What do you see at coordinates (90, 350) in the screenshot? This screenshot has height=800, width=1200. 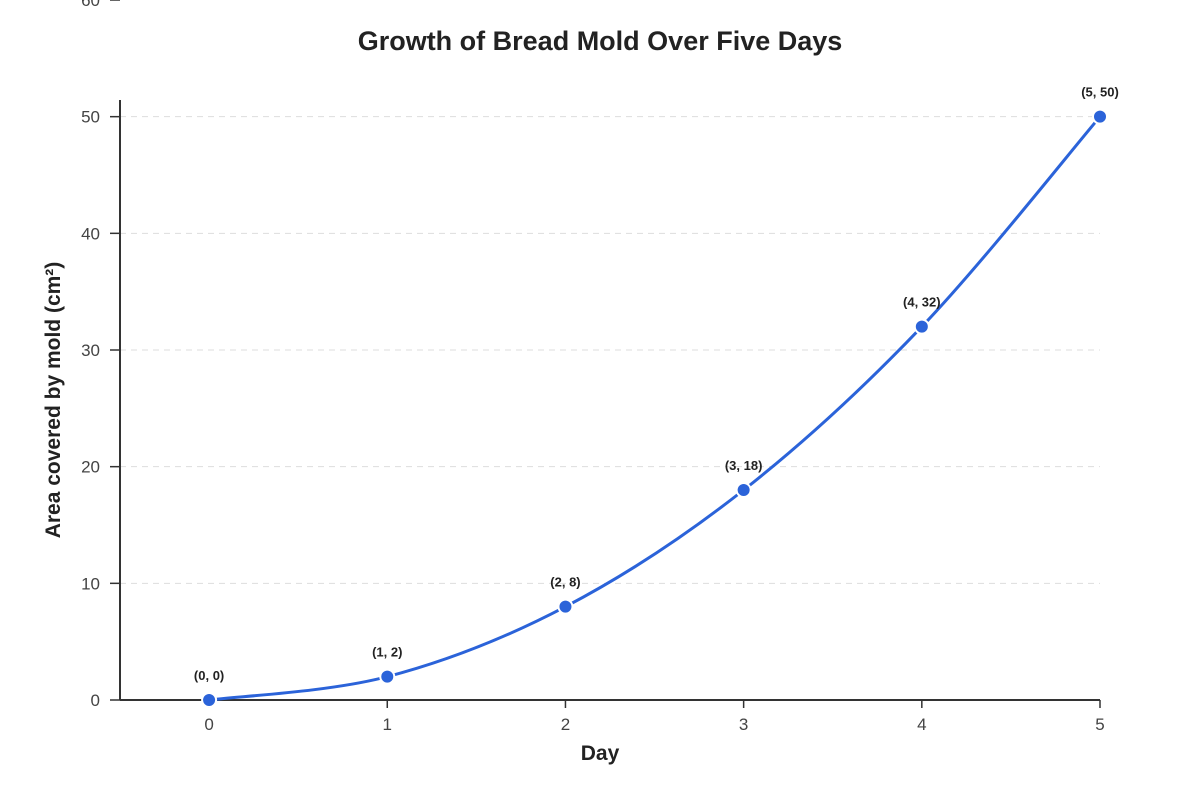 I see `y-tick-label: 30` at bounding box center [90, 350].